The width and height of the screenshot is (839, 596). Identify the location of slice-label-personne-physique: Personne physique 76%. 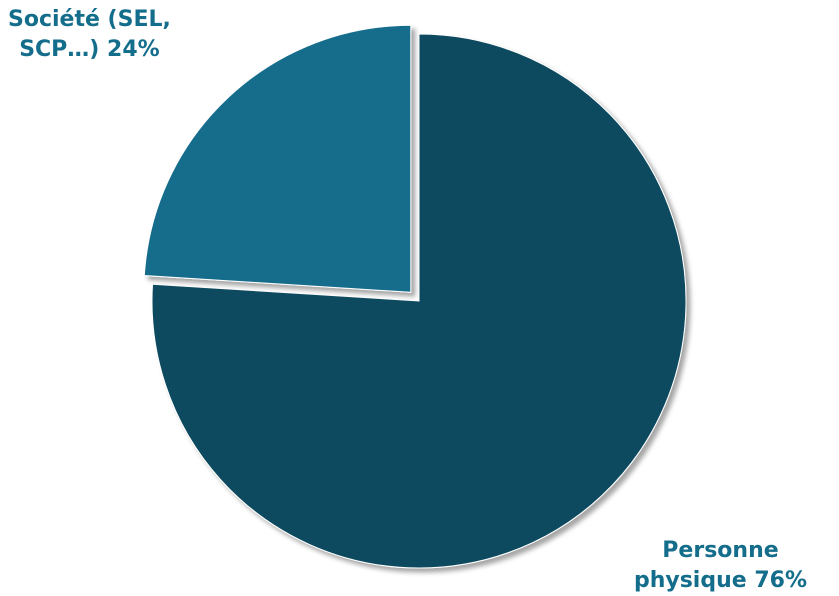
(720, 566).